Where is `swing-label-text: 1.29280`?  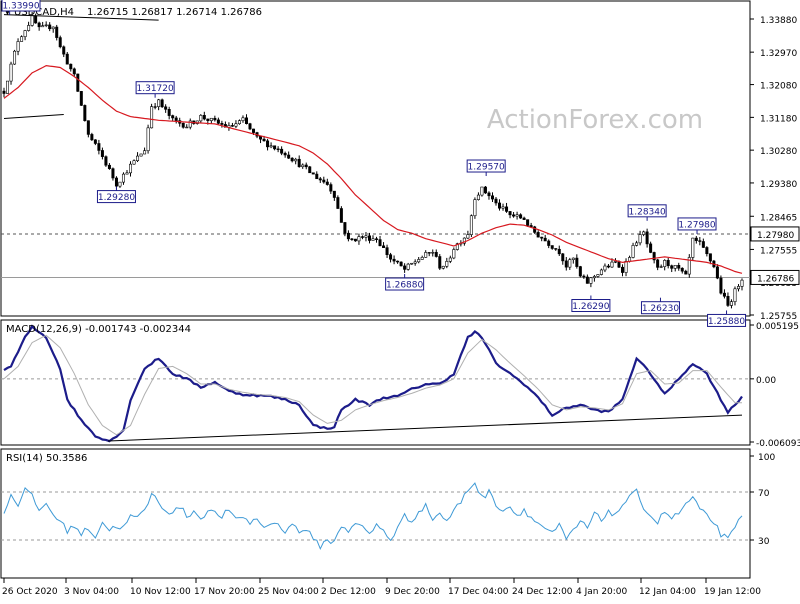
swing-label-text: 1.29280 is located at coordinates (116, 198).